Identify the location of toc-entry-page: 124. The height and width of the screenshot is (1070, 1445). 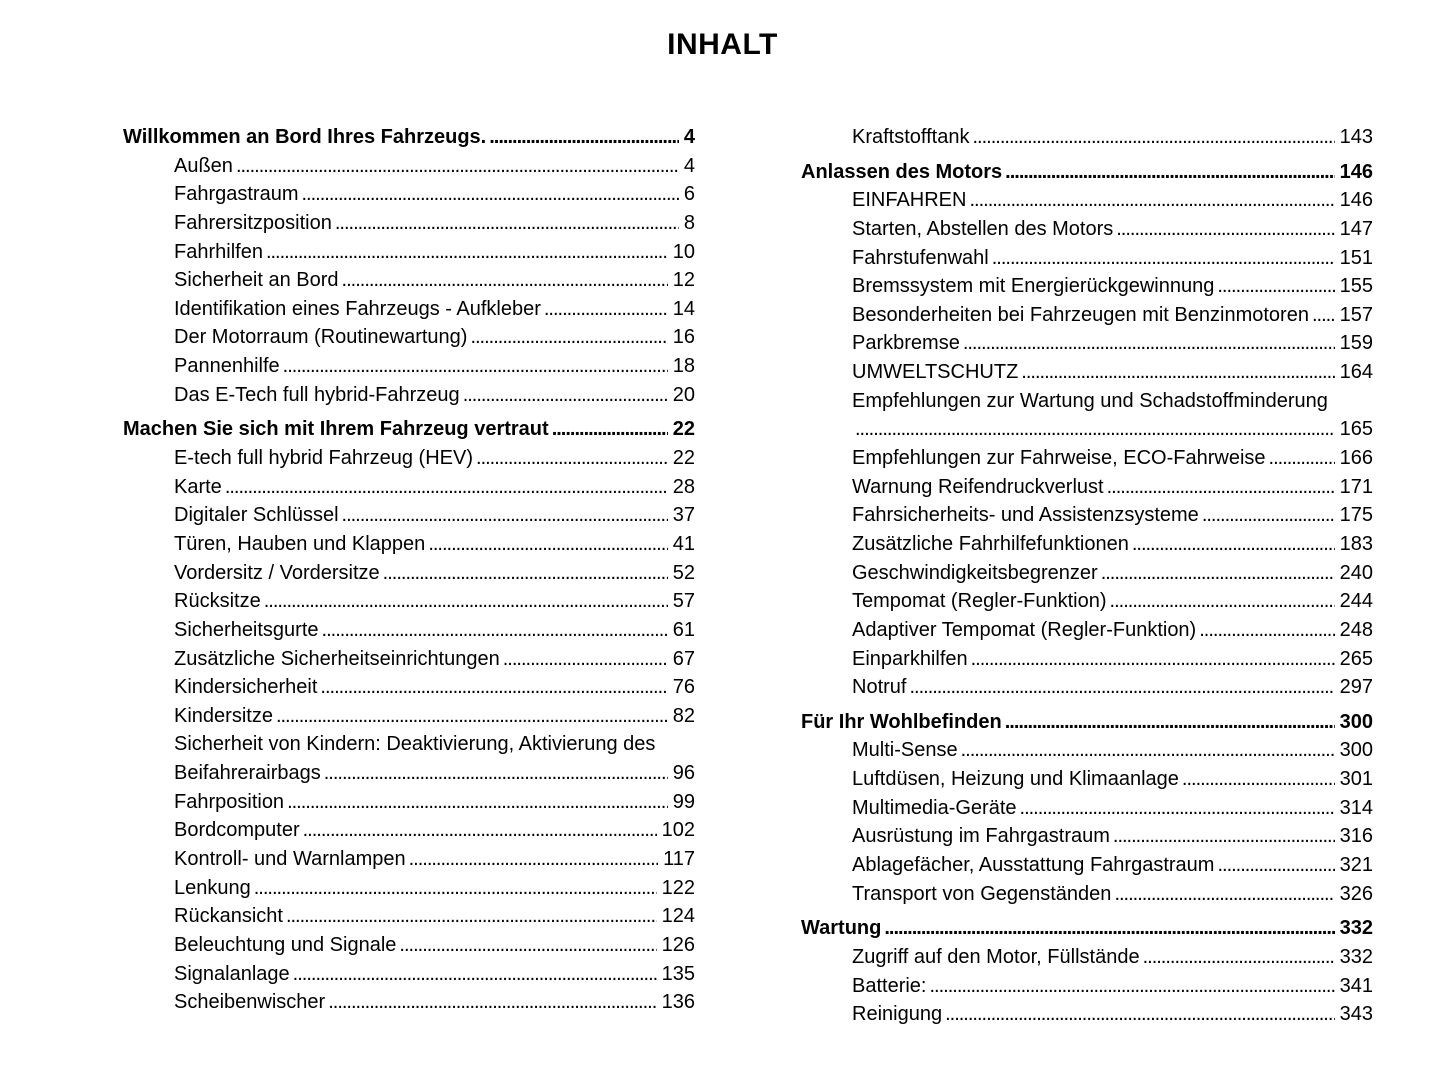
(678, 916).